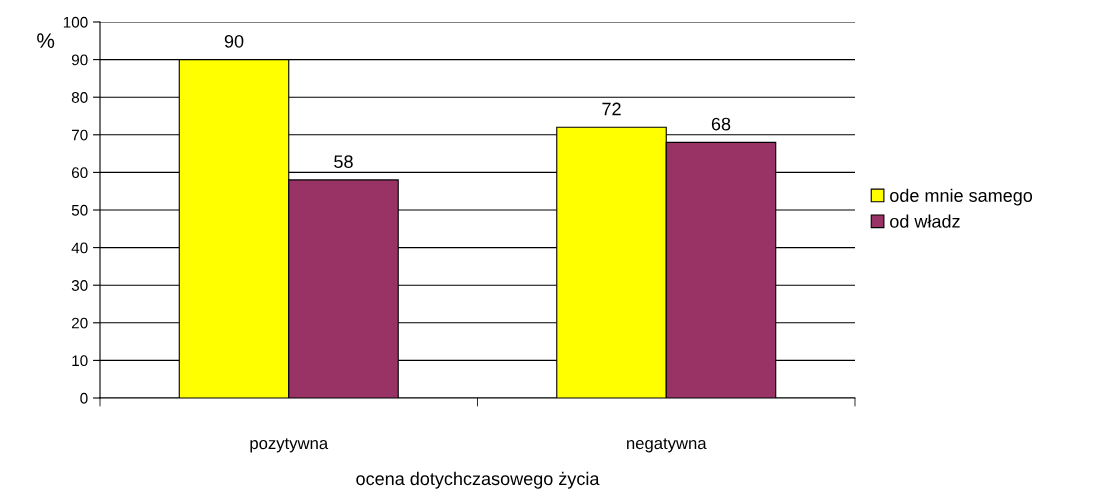  I want to click on y-tick-label: 30, so click(79, 285).